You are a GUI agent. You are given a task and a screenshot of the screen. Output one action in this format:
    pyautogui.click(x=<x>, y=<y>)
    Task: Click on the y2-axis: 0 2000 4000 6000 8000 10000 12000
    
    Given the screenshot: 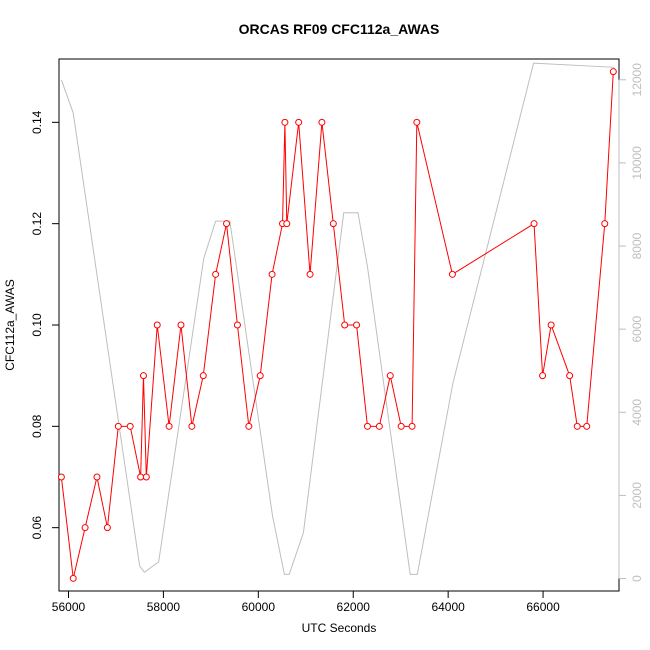 What is the action you would take?
    pyautogui.click(x=631, y=322)
    